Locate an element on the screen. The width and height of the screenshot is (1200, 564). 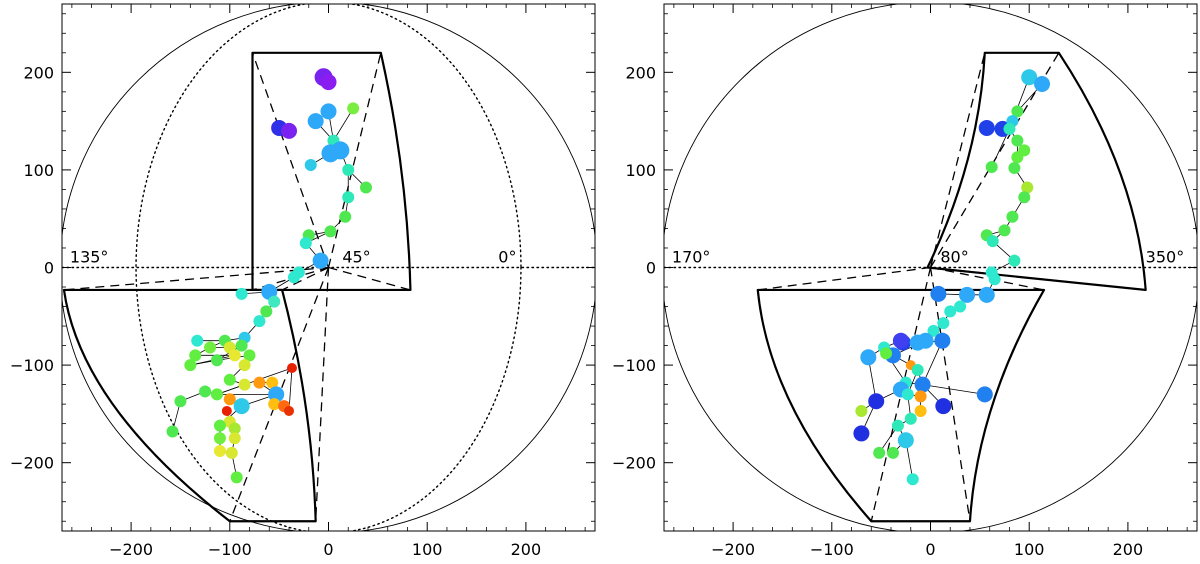
angle-label: 80° is located at coordinates (954, 257).